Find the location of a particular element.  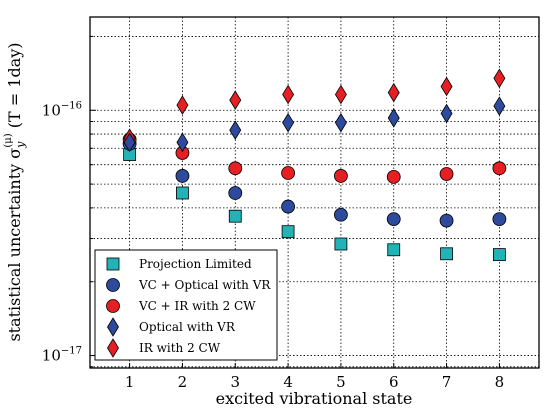

x-axis-title: excited vibrational state is located at coordinates (314, 398).